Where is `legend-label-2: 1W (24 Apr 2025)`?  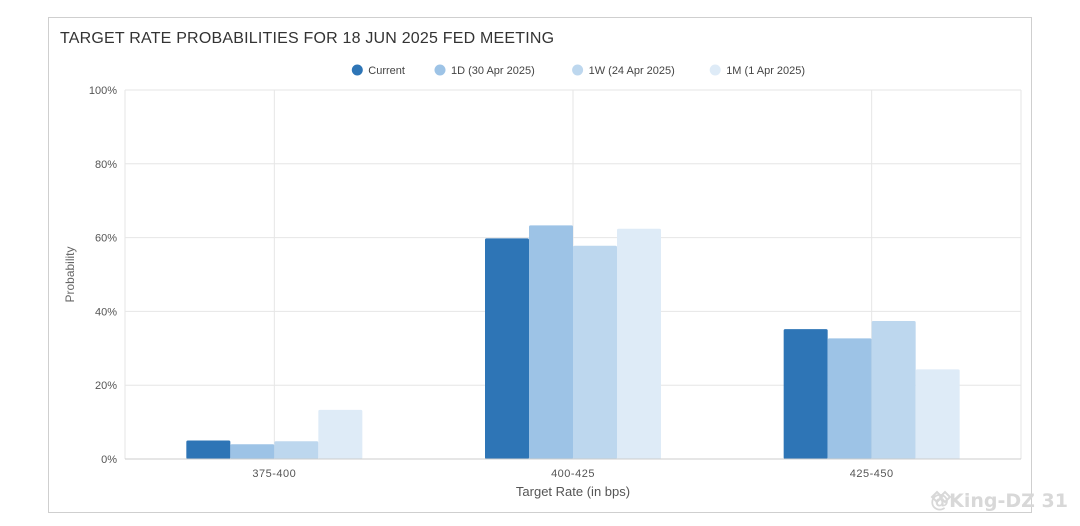 legend-label-2: 1W (24 Apr 2025) is located at coordinates (632, 71).